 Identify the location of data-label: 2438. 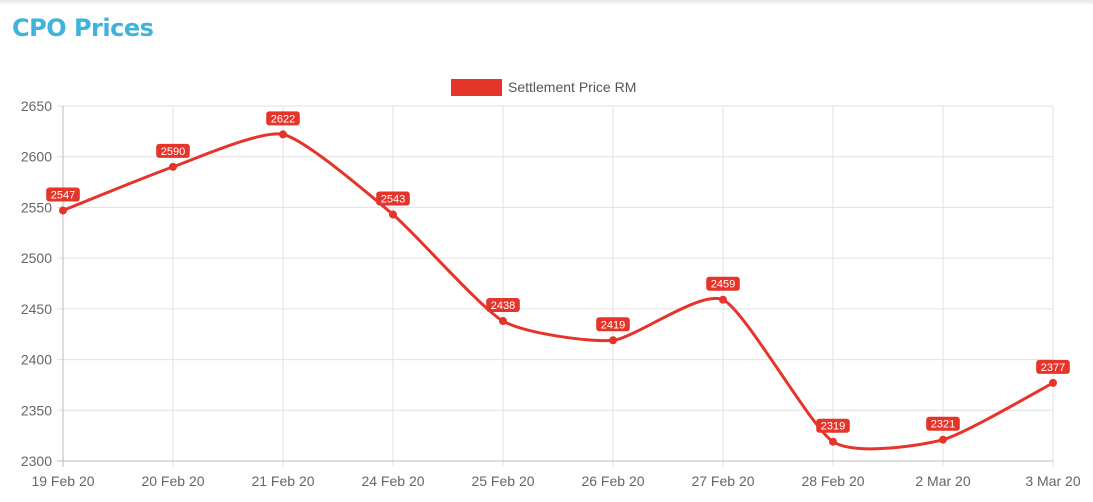
(503, 306).